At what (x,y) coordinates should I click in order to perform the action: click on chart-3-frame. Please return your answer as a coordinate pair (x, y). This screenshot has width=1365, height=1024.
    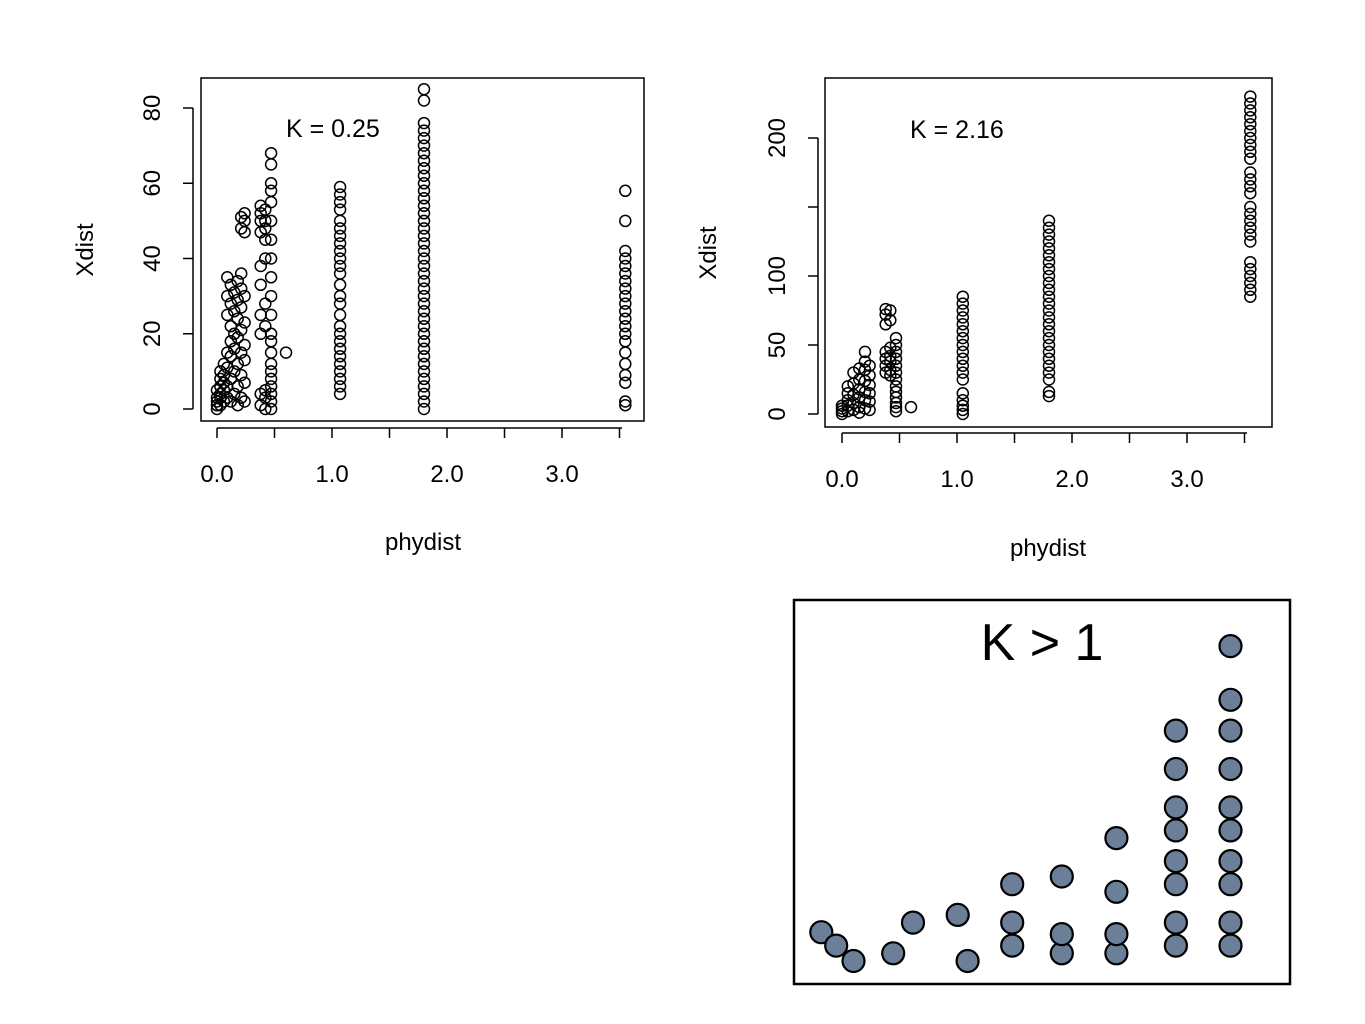
    Looking at the image, I should click on (1042, 792).